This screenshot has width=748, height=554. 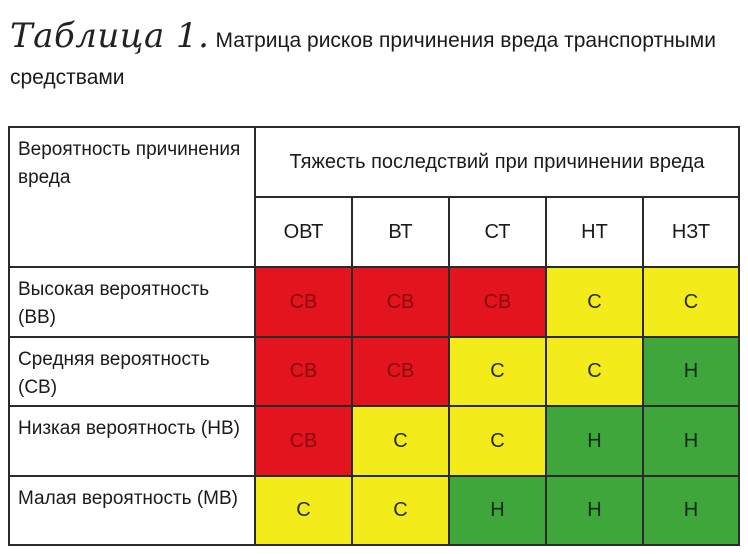 I want to click on table-row: Малая вероятность (МВ) С С Н Н Н, so click(x=374, y=510).